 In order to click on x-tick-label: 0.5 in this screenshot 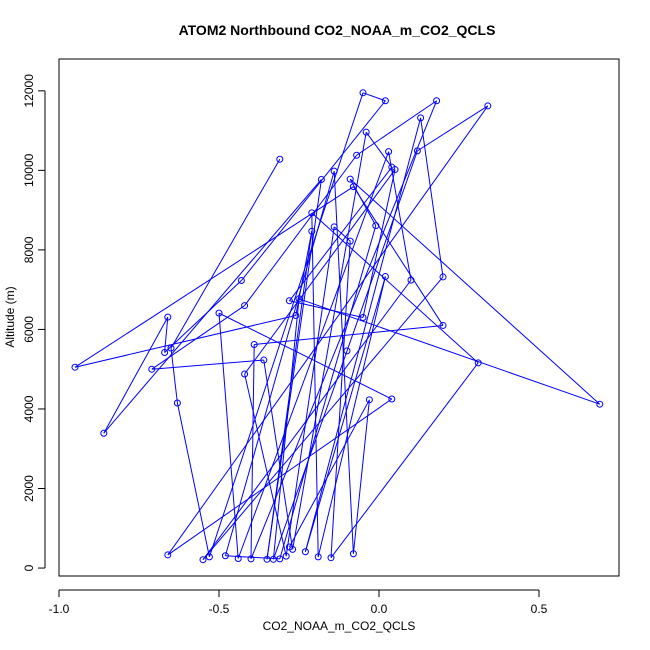, I will do `click(539, 609)`.